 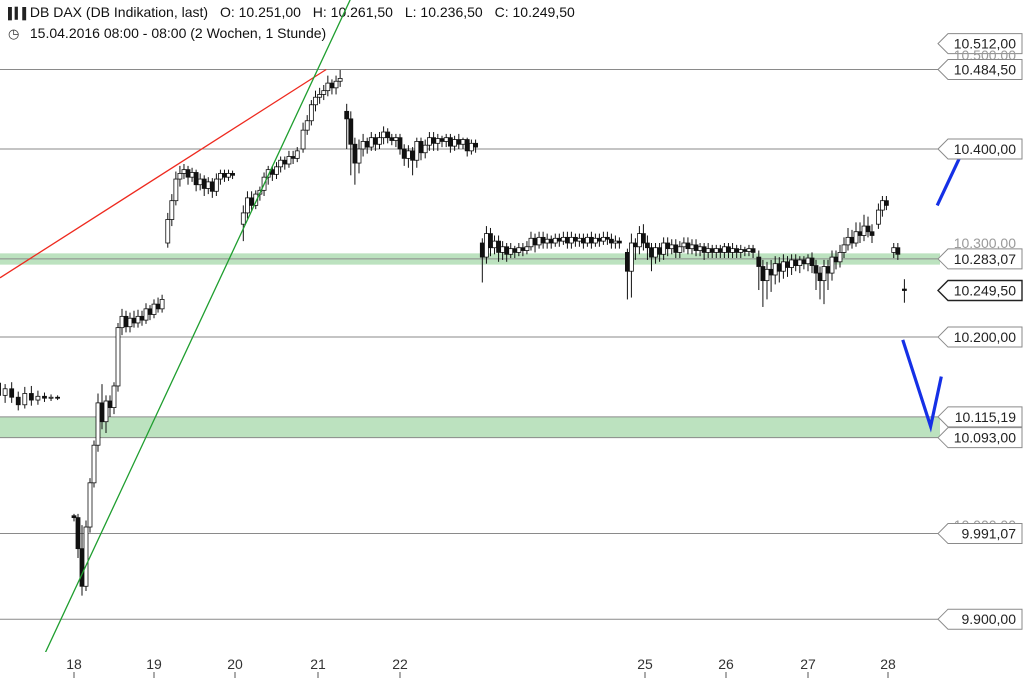 I want to click on y-label-box, so click(x=980, y=438).